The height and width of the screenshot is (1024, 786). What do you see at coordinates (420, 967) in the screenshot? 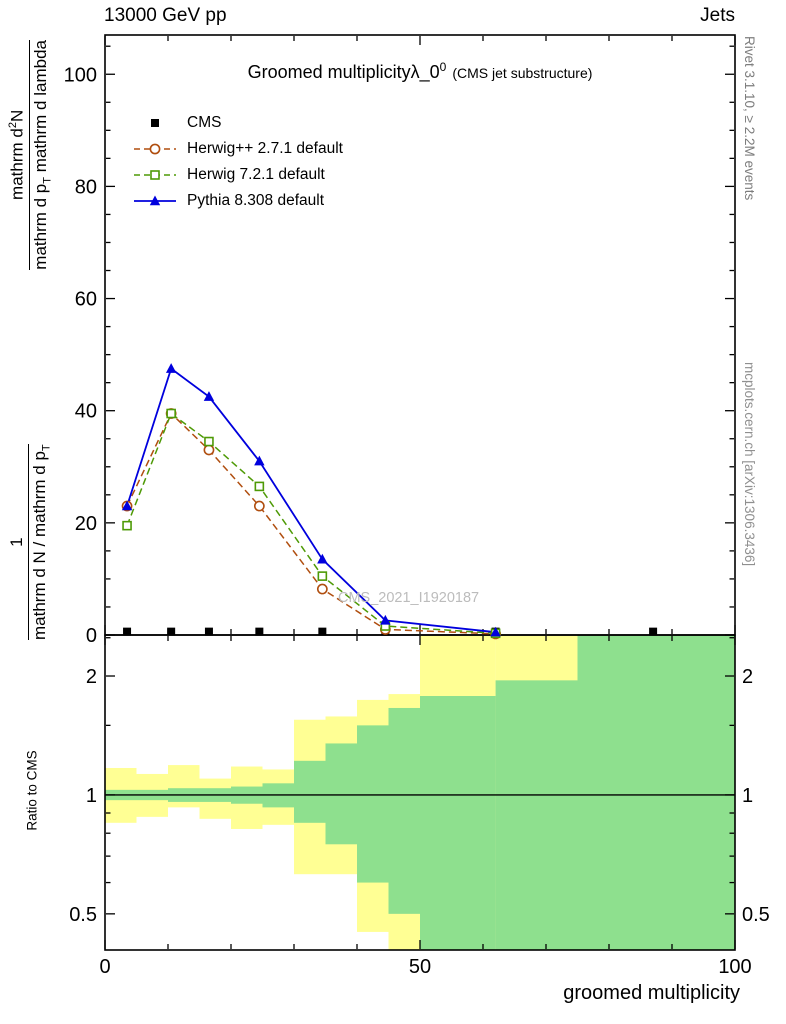
I see `svg-text: 50` at bounding box center [420, 967].